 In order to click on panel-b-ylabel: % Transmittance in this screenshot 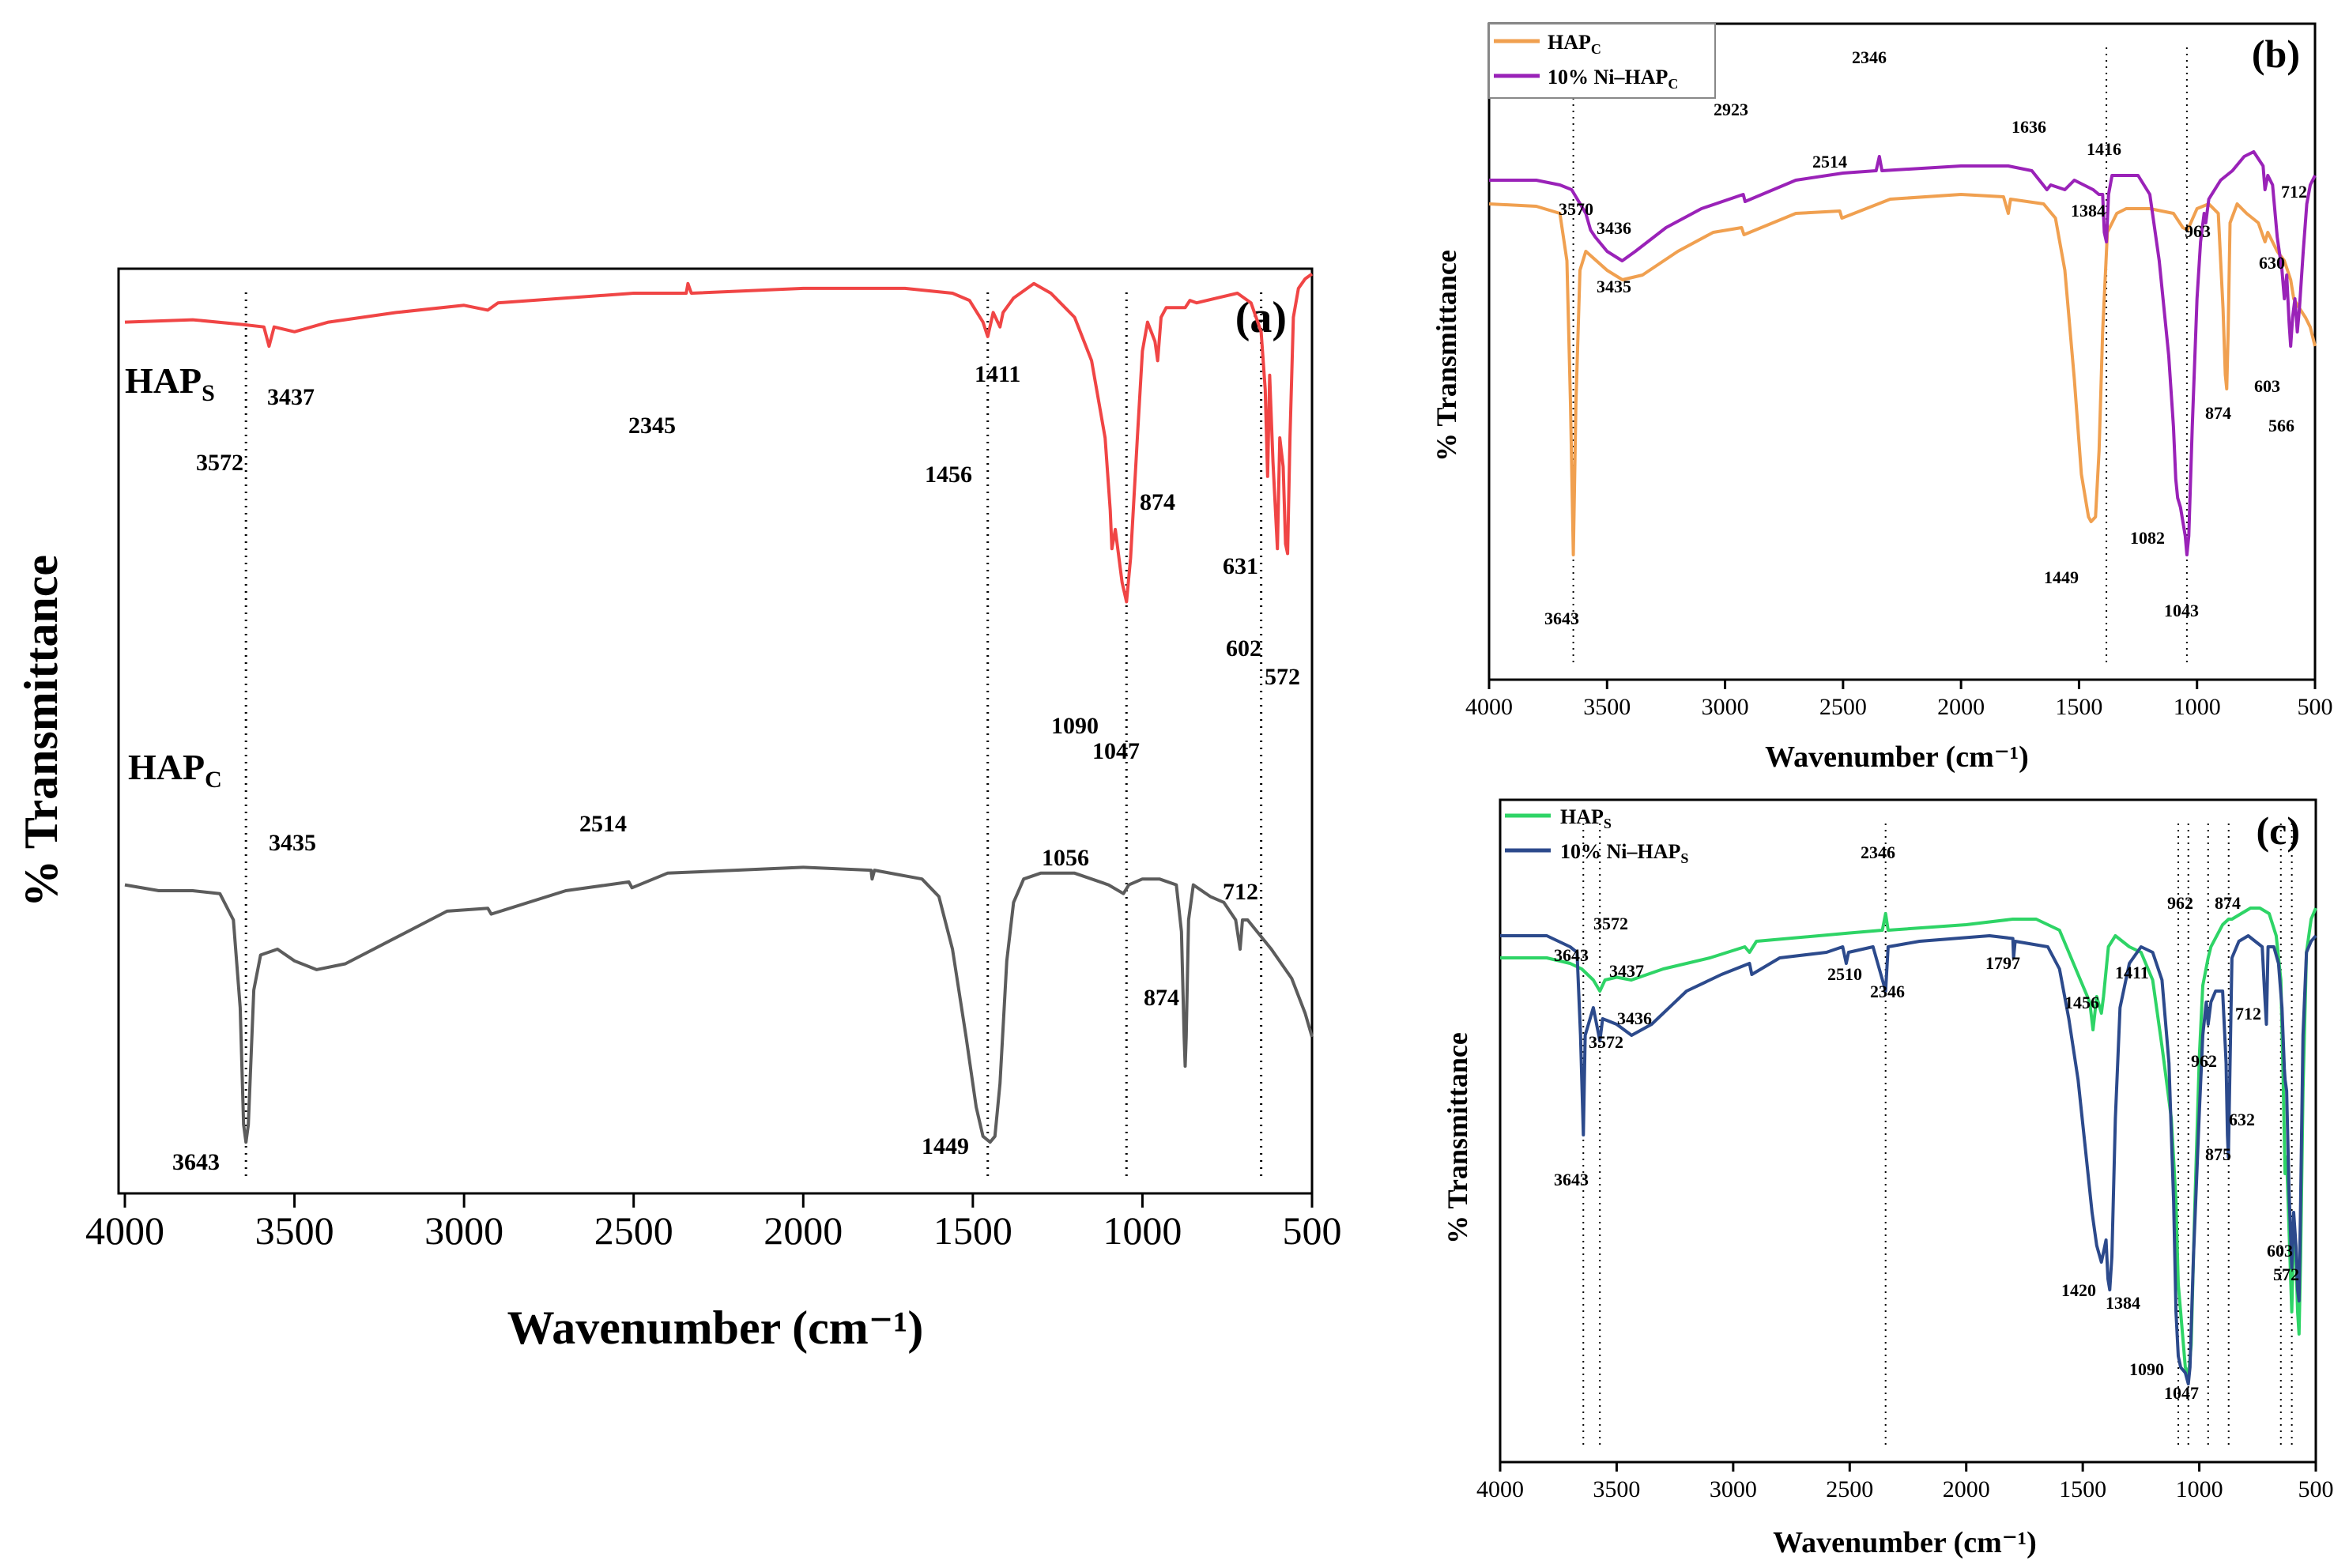, I will do `click(1446, 356)`.